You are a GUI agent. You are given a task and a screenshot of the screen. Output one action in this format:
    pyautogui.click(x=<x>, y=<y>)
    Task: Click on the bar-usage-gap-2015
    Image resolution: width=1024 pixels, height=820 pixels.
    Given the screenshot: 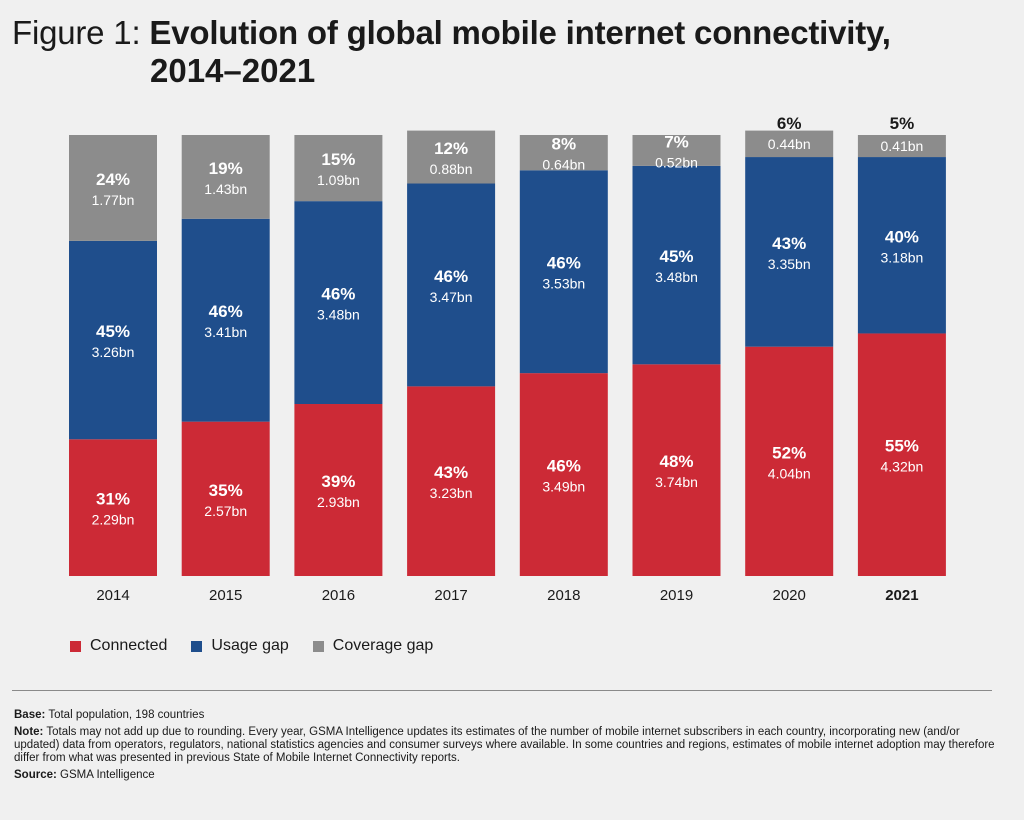 What is the action you would take?
    pyautogui.click(x=225, y=320)
    